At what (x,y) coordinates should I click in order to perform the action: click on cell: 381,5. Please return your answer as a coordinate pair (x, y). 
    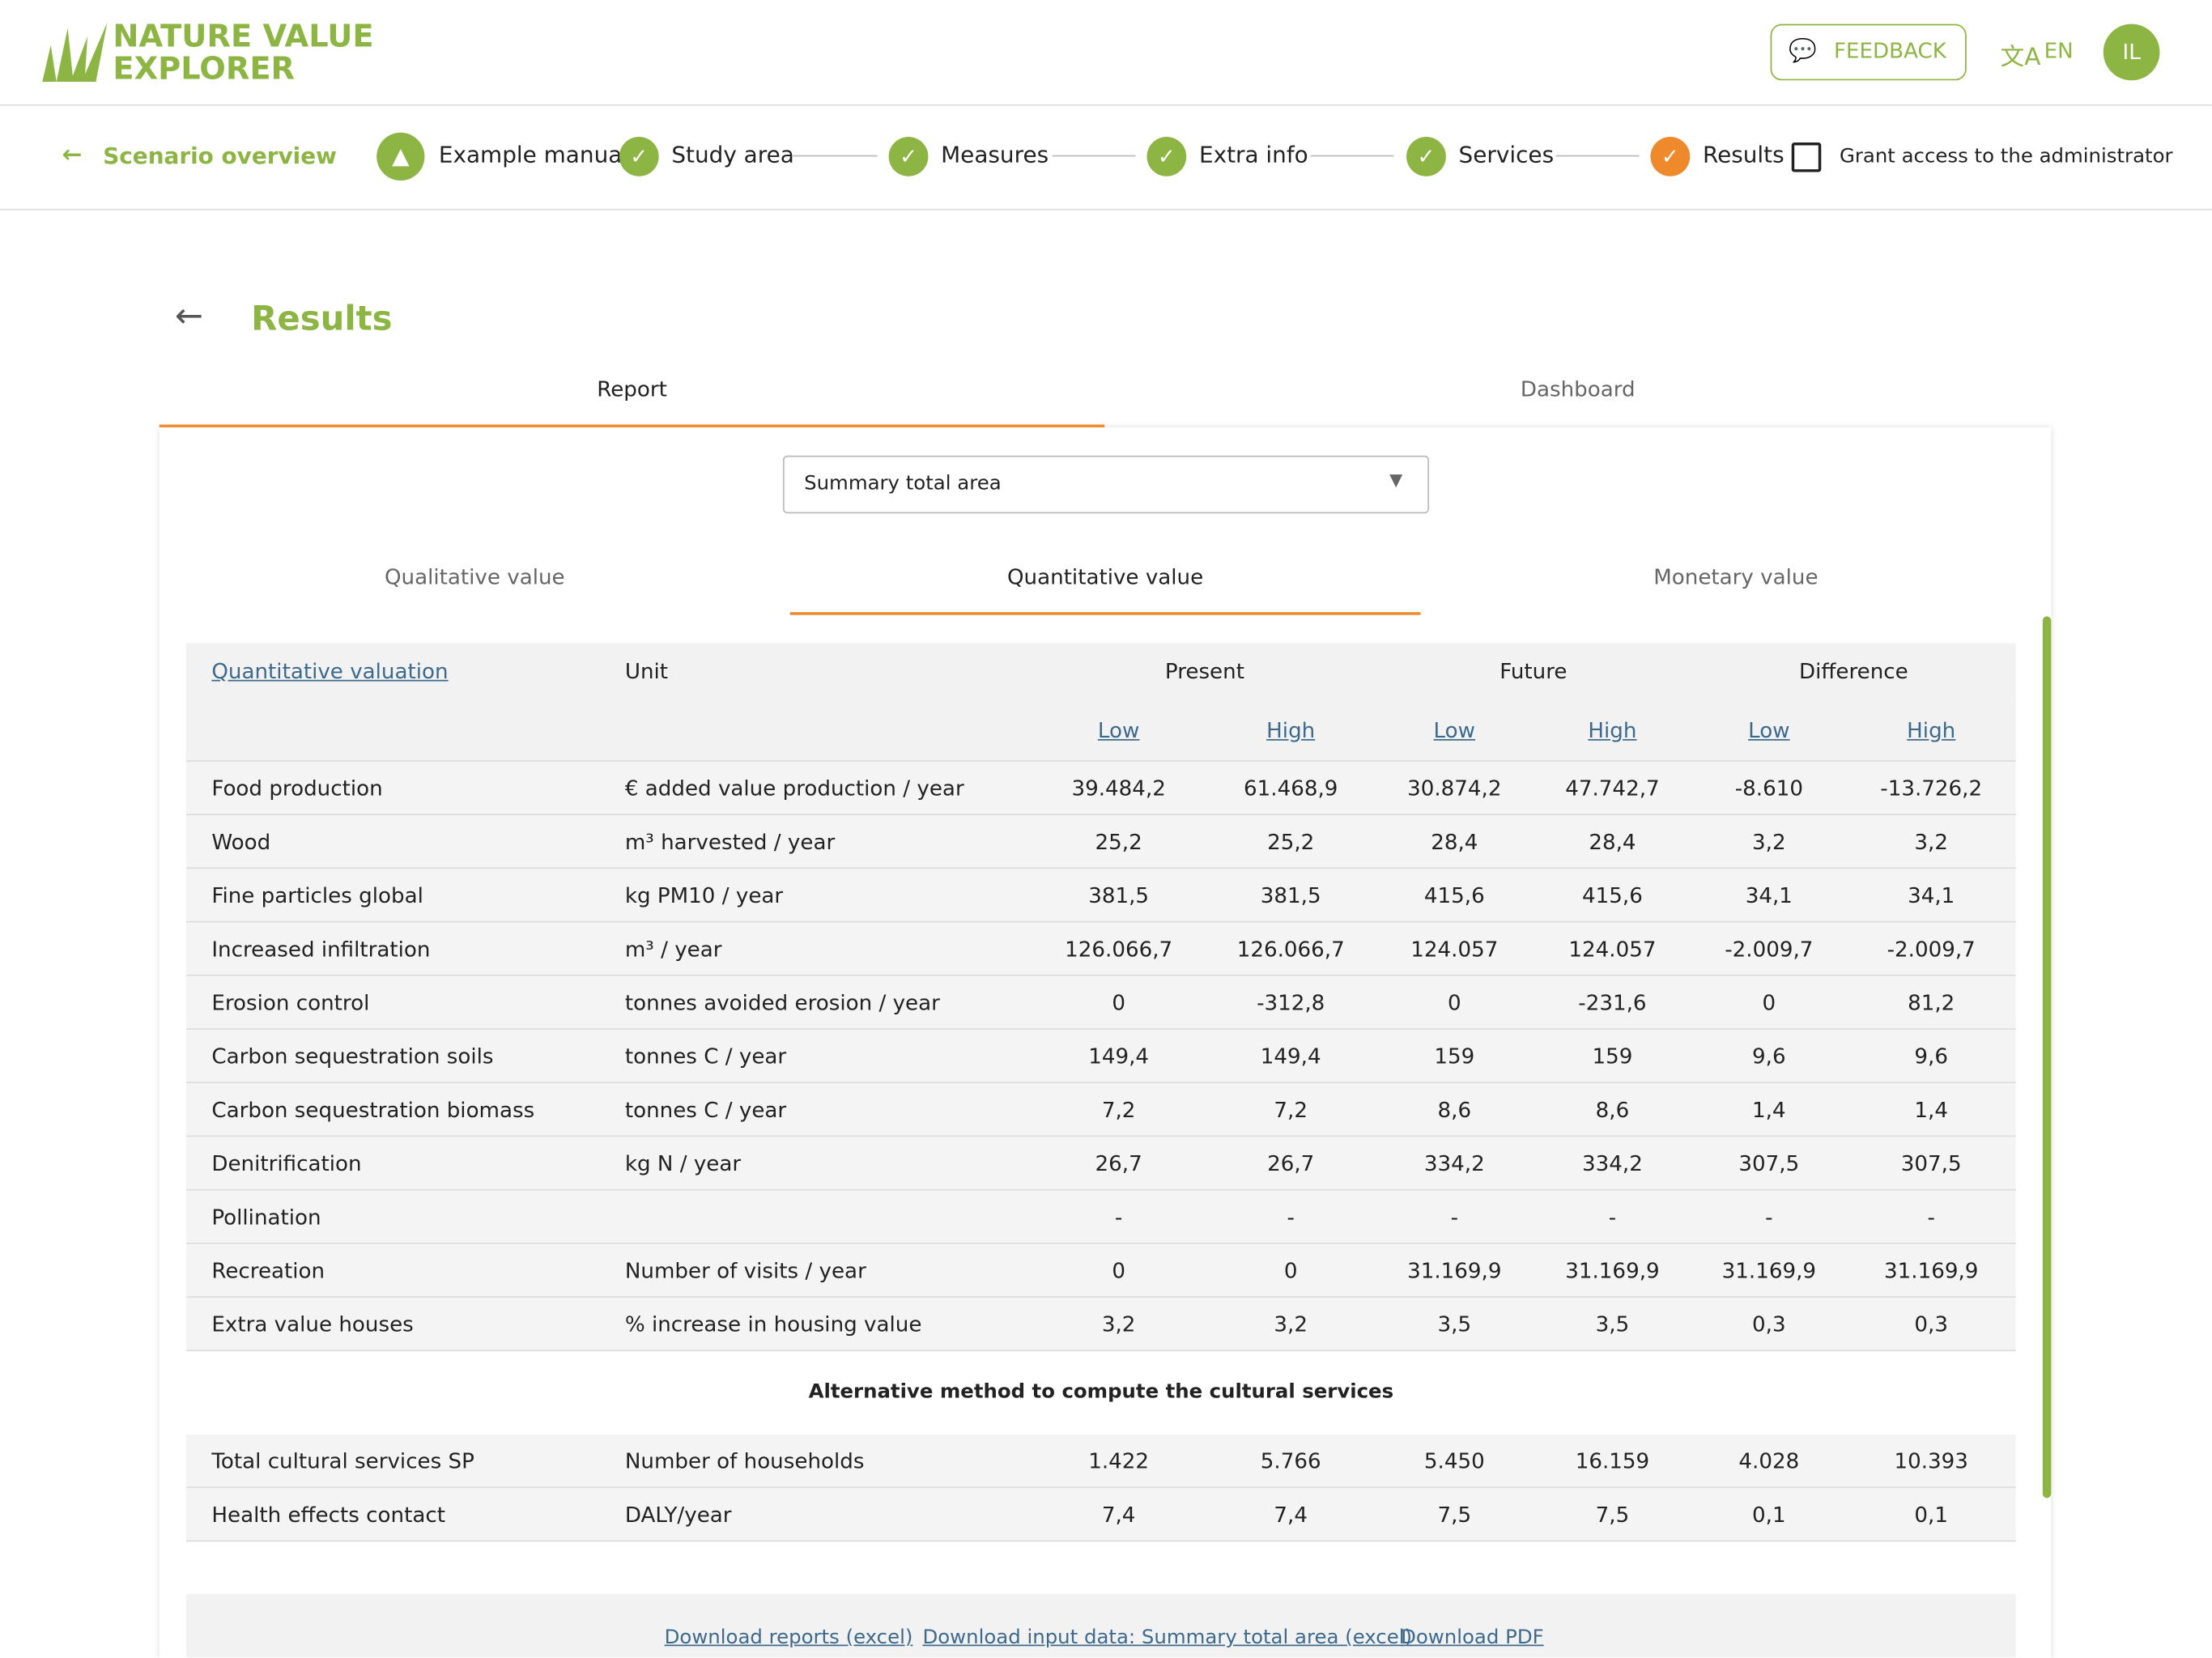
    Looking at the image, I should click on (1119, 895).